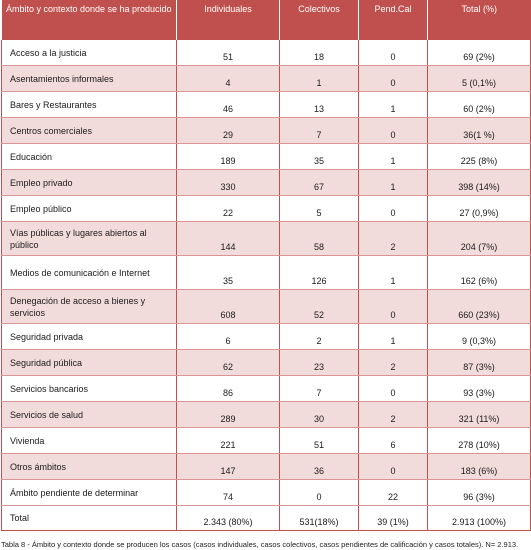  Describe the element at coordinates (479, 78) in the screenshot. I see `cell-total: 5 (0,1%)` at that location.